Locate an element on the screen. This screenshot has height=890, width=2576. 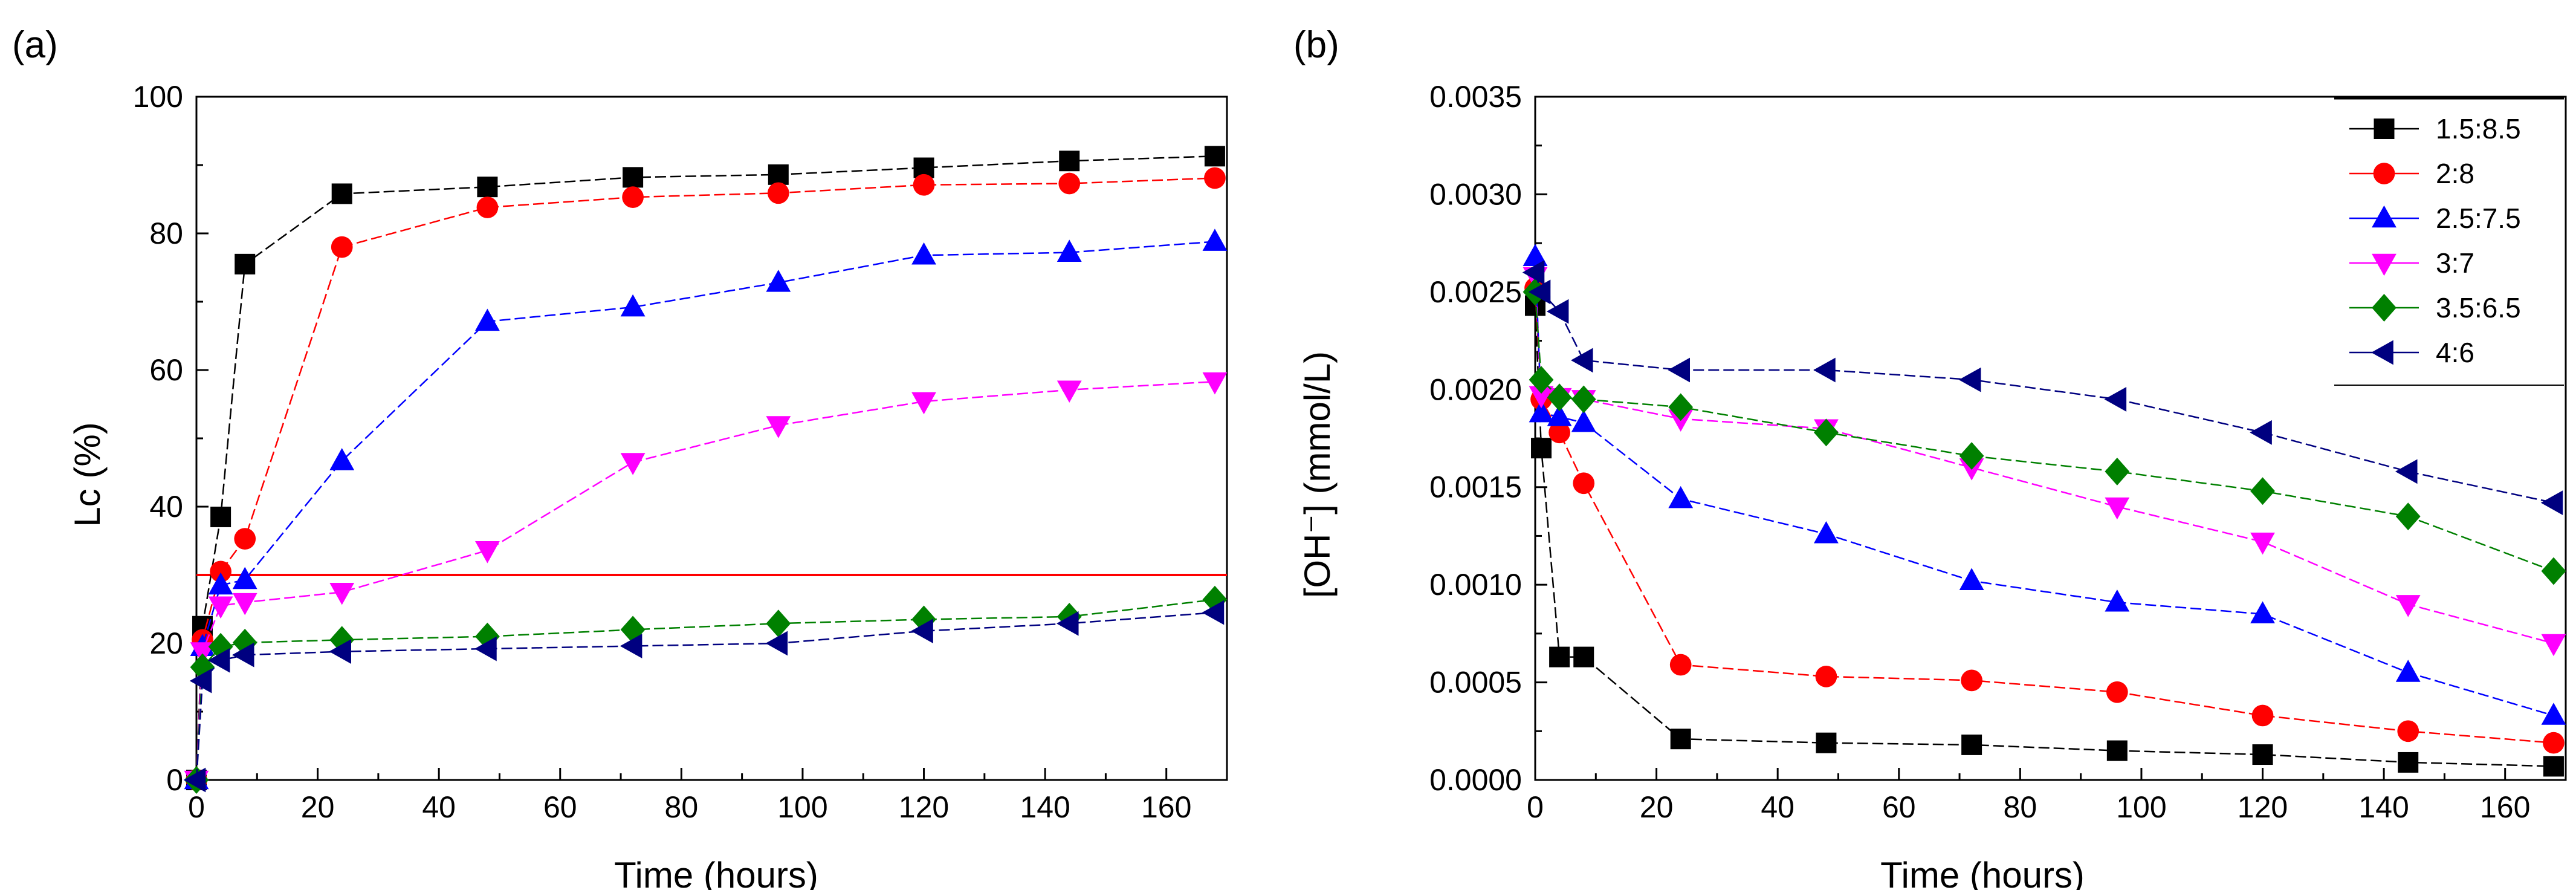
panel-b-legend-marker is located at coordinates (2384, 129).